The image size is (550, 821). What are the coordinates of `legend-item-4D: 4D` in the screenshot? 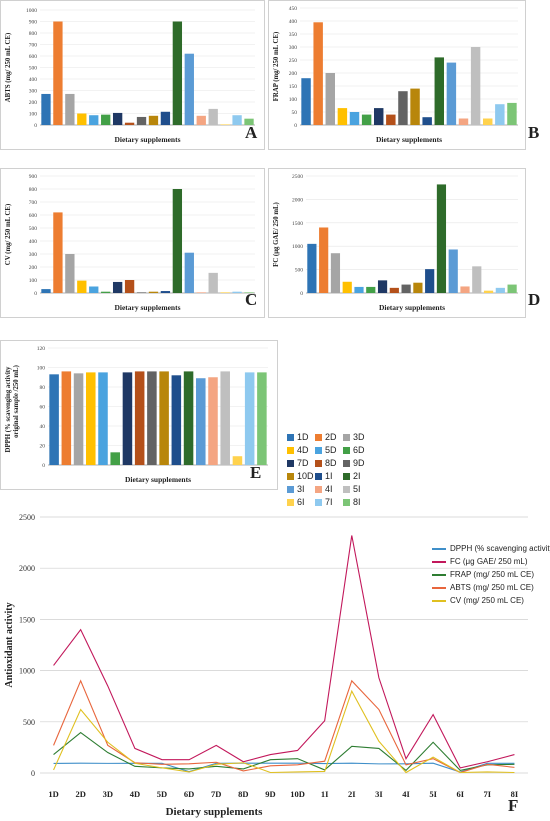 It's located at (298, 450).